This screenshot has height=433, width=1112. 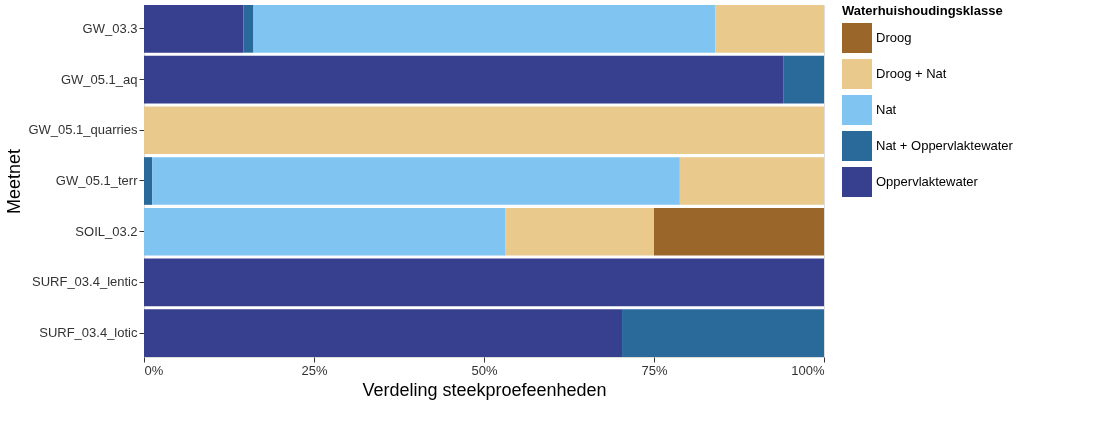 What do you see at coordinates (314, 370) in the screenshot?
I see `x-tick-label: 25%` at bounding box center [314, 370].